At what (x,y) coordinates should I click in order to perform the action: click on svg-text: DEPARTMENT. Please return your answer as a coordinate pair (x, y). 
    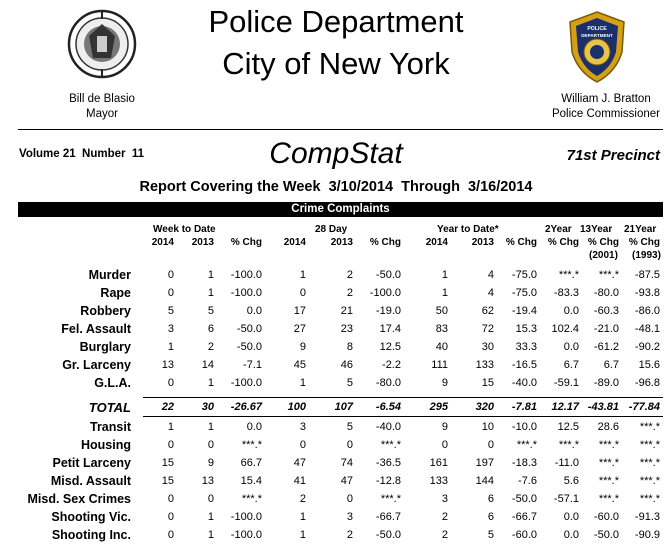
    Looking at the image, I should click on (597, 35).